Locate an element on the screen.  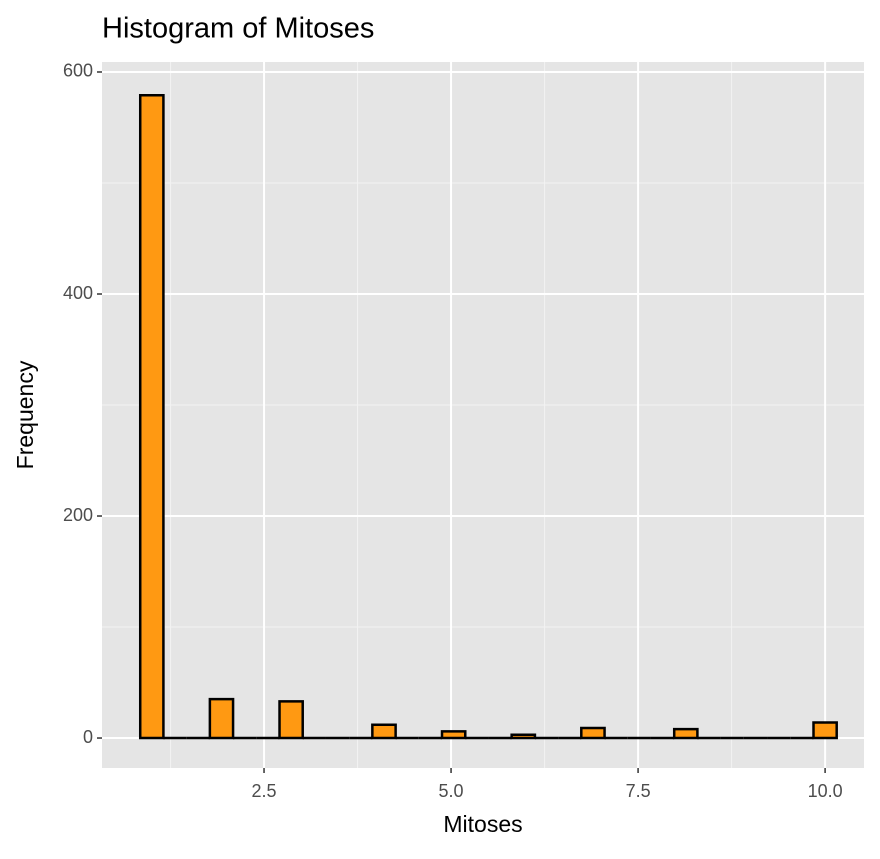
chart-title: Histogram of Mitoses is located at coordinates (238, 29).